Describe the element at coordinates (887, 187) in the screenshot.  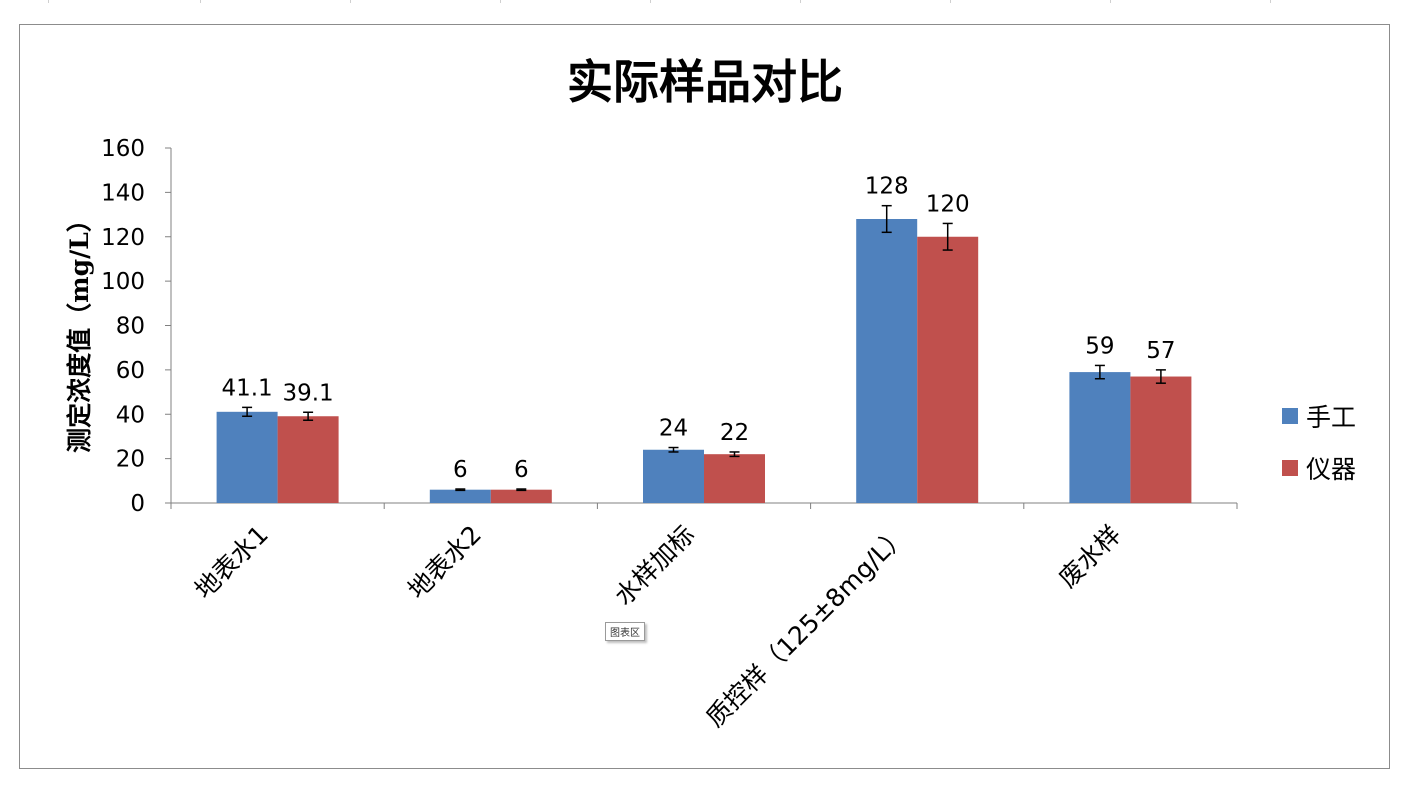
I see `data-label: 128` at that location.